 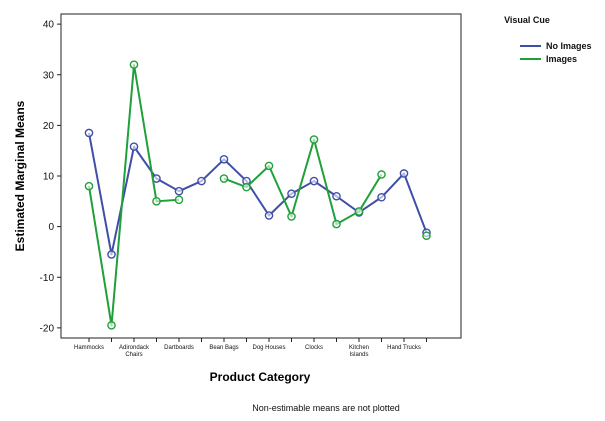 I want to click on legend-title: Visual Cue, so click(x=527, y=20).